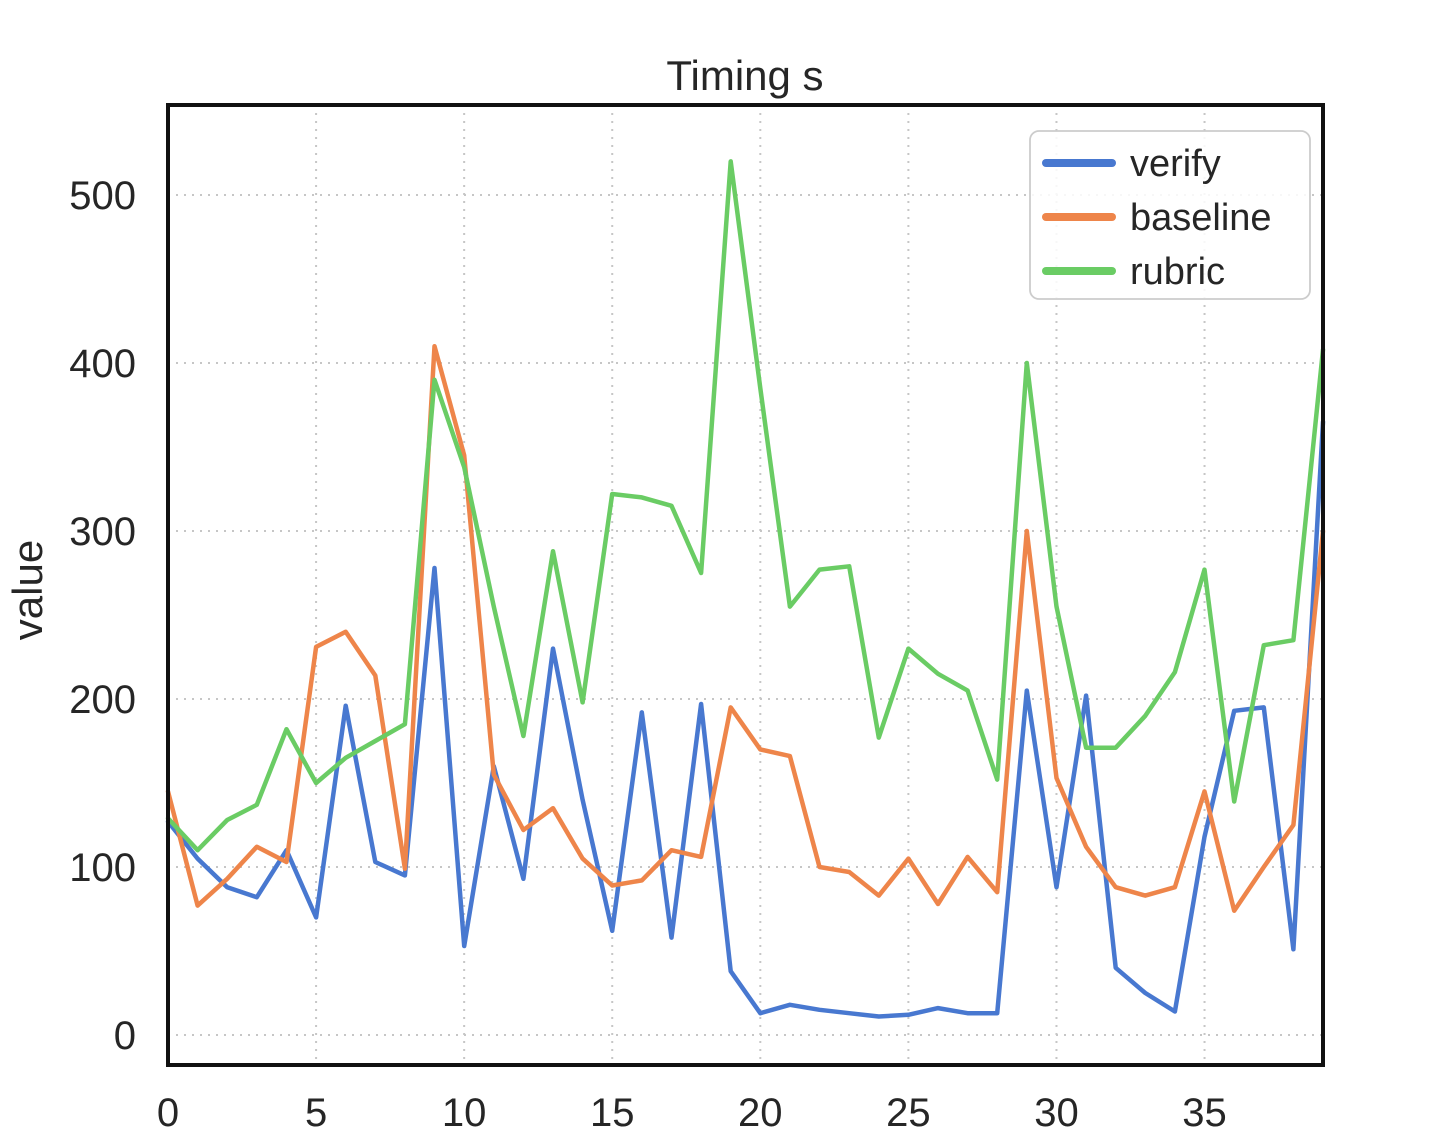  Describe the element at coordinates (316, 1113) in the screenshot. I see `x-tick-label-5: 5` at that location.